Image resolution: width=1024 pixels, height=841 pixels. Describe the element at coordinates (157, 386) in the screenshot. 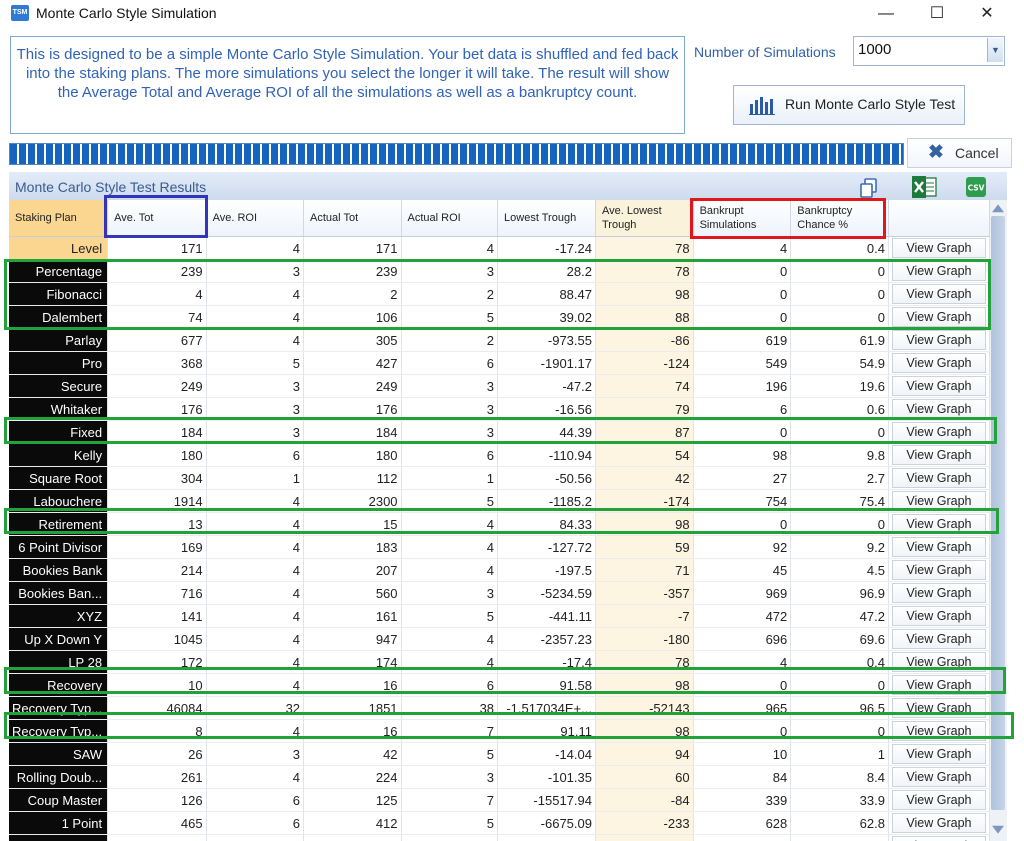

I see `cell-ave-tot: 249` at that location.